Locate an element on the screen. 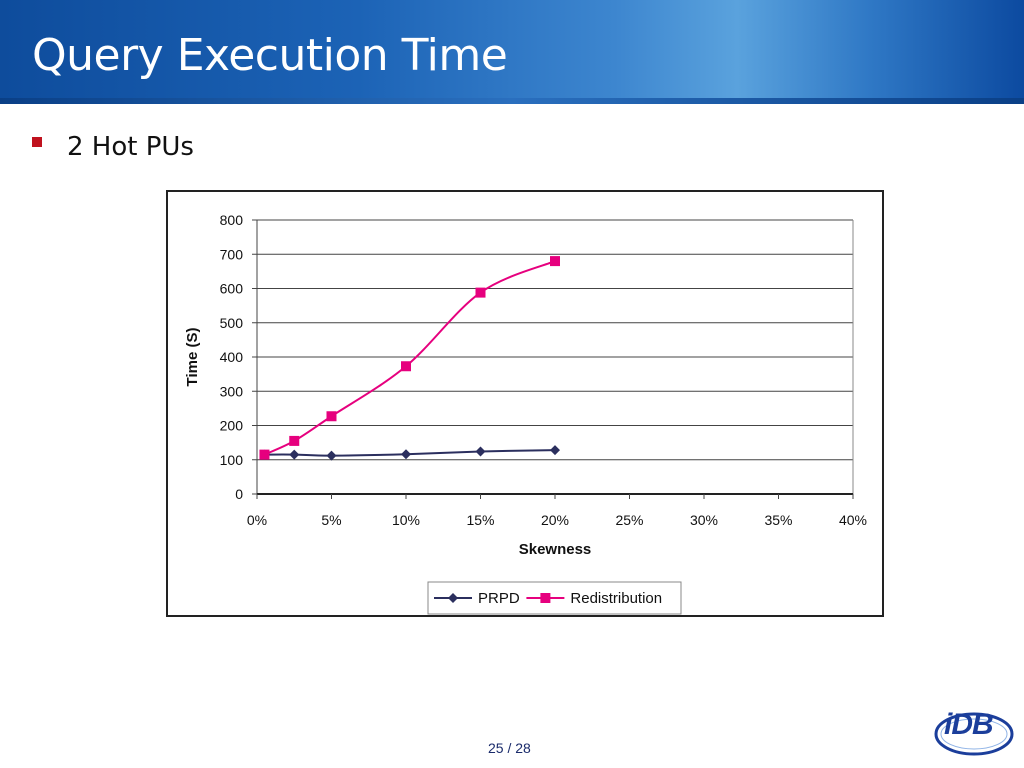 Image resolution: width=1024 pixels, height=768 pixels. x-tick-label: 35% is located at coordinates (778, 520).